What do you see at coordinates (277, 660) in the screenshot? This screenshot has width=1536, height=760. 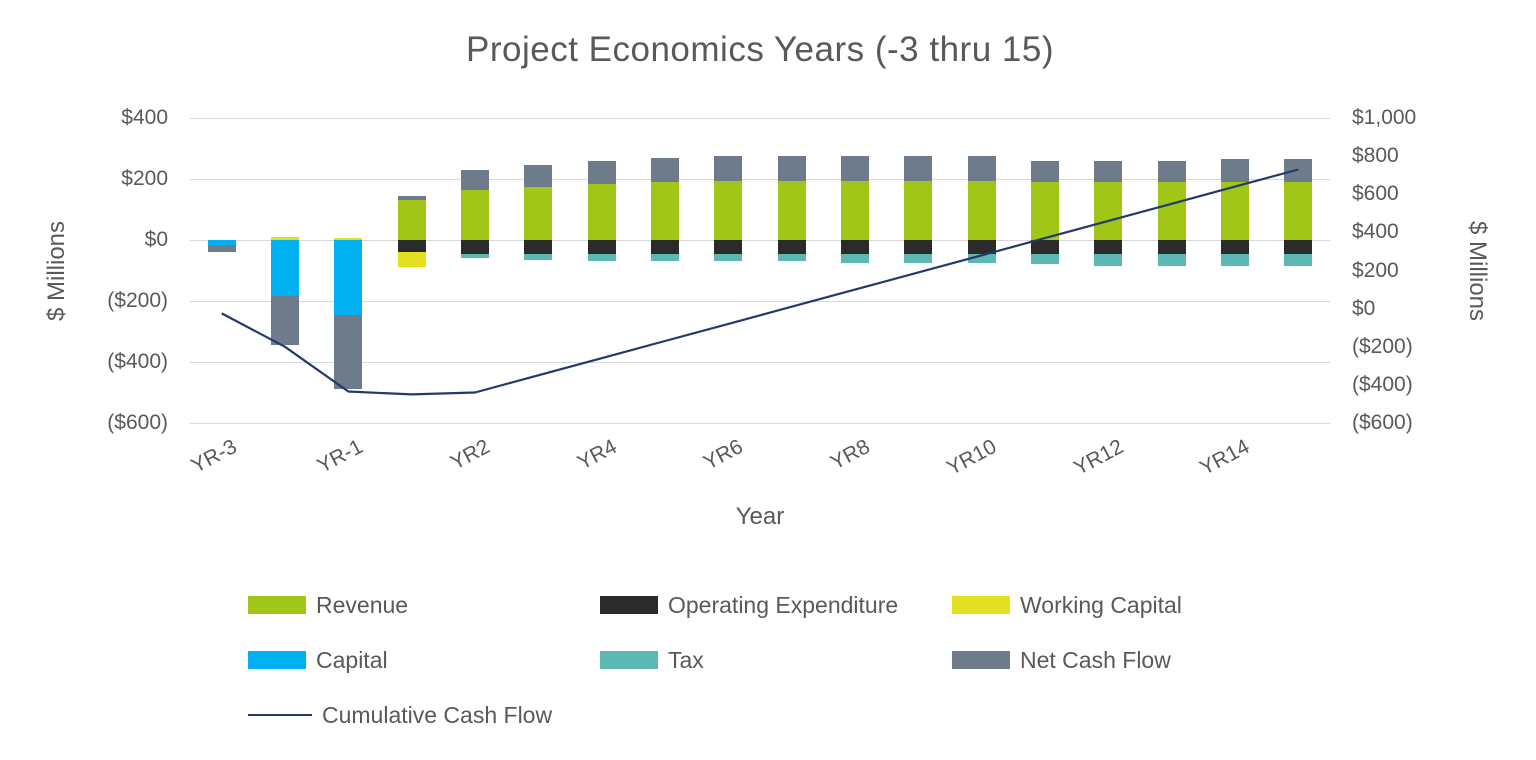 I see `legend-swatch-capital` at bounding box center [277, 660].